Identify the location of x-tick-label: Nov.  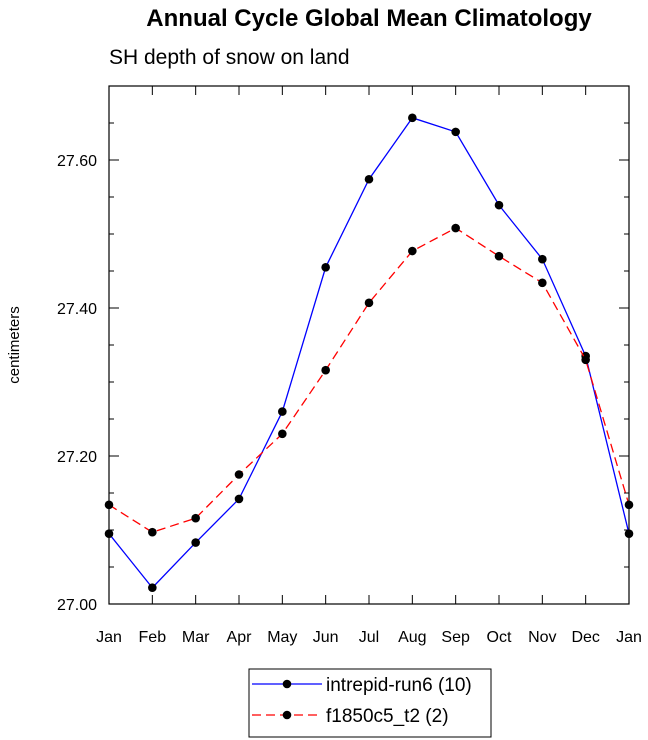
(542, 637).